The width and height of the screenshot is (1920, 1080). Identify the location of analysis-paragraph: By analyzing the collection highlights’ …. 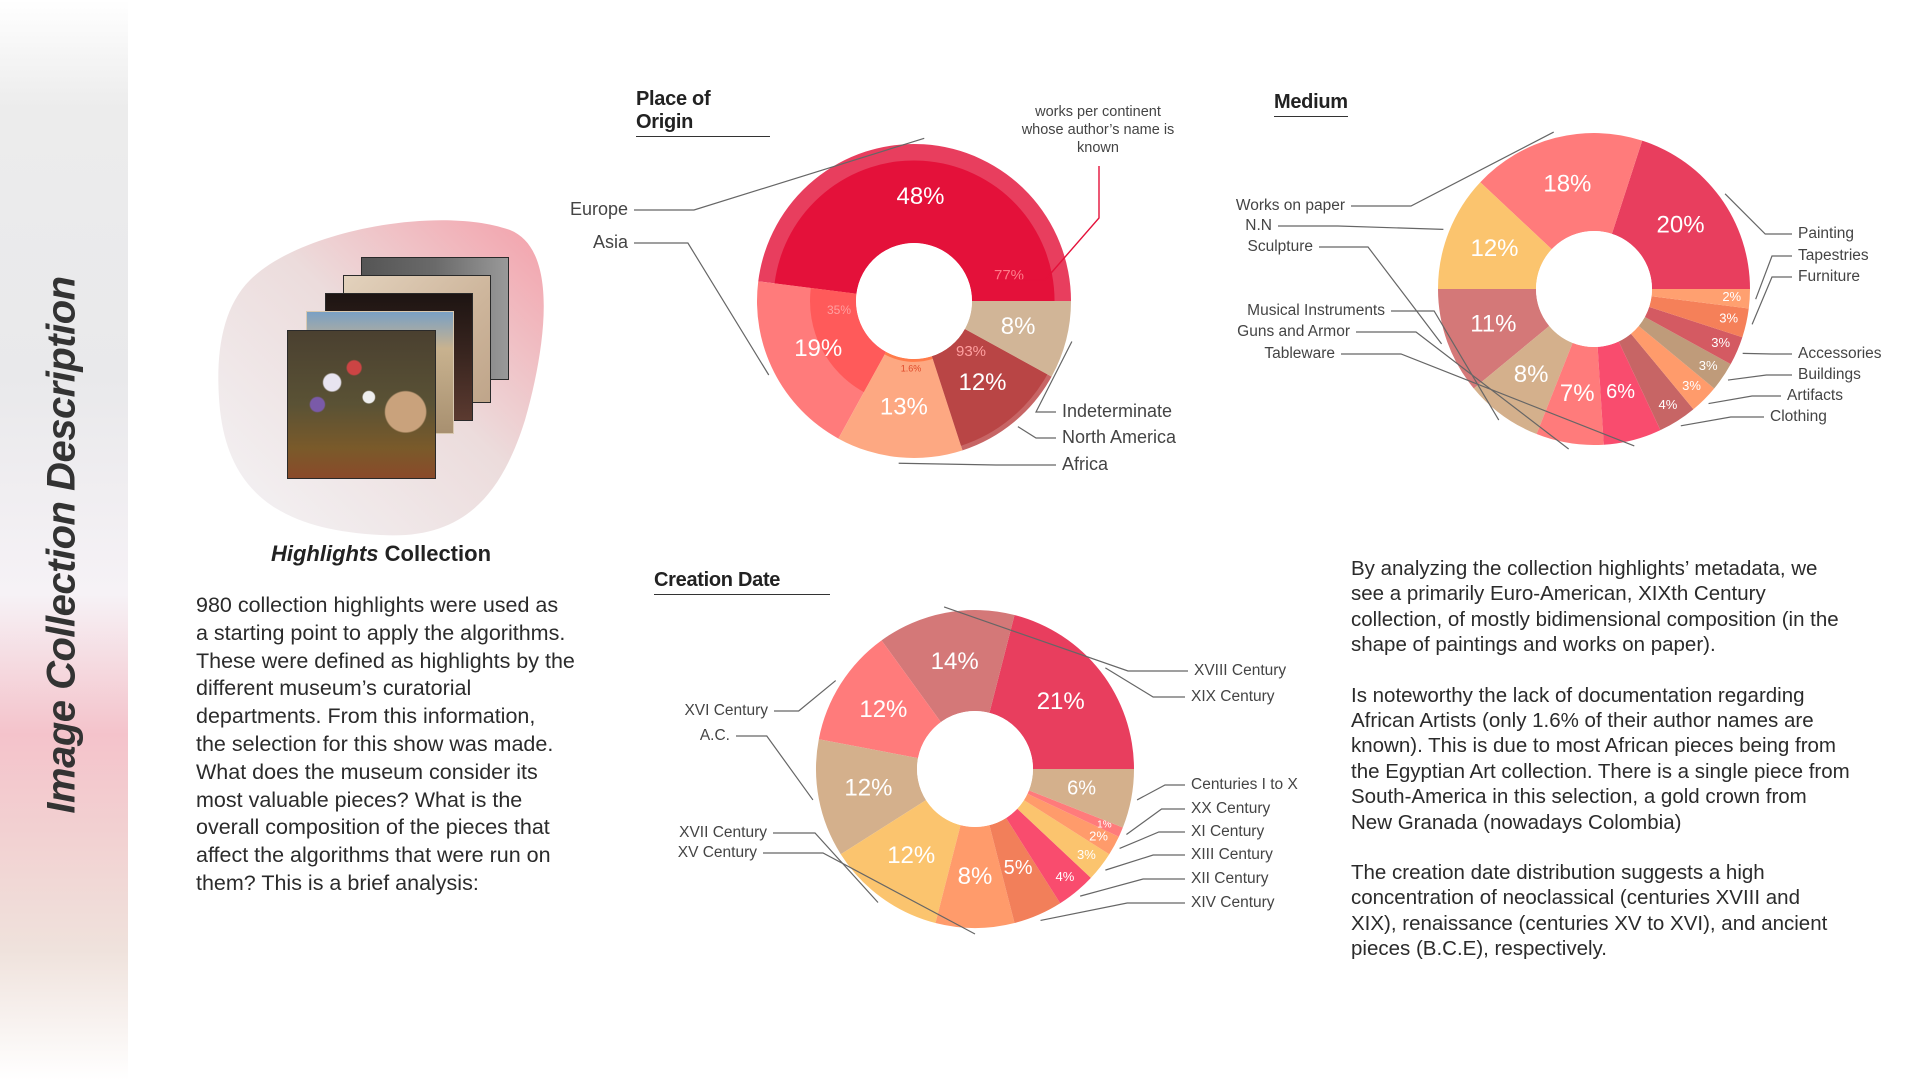
(1600, 607).